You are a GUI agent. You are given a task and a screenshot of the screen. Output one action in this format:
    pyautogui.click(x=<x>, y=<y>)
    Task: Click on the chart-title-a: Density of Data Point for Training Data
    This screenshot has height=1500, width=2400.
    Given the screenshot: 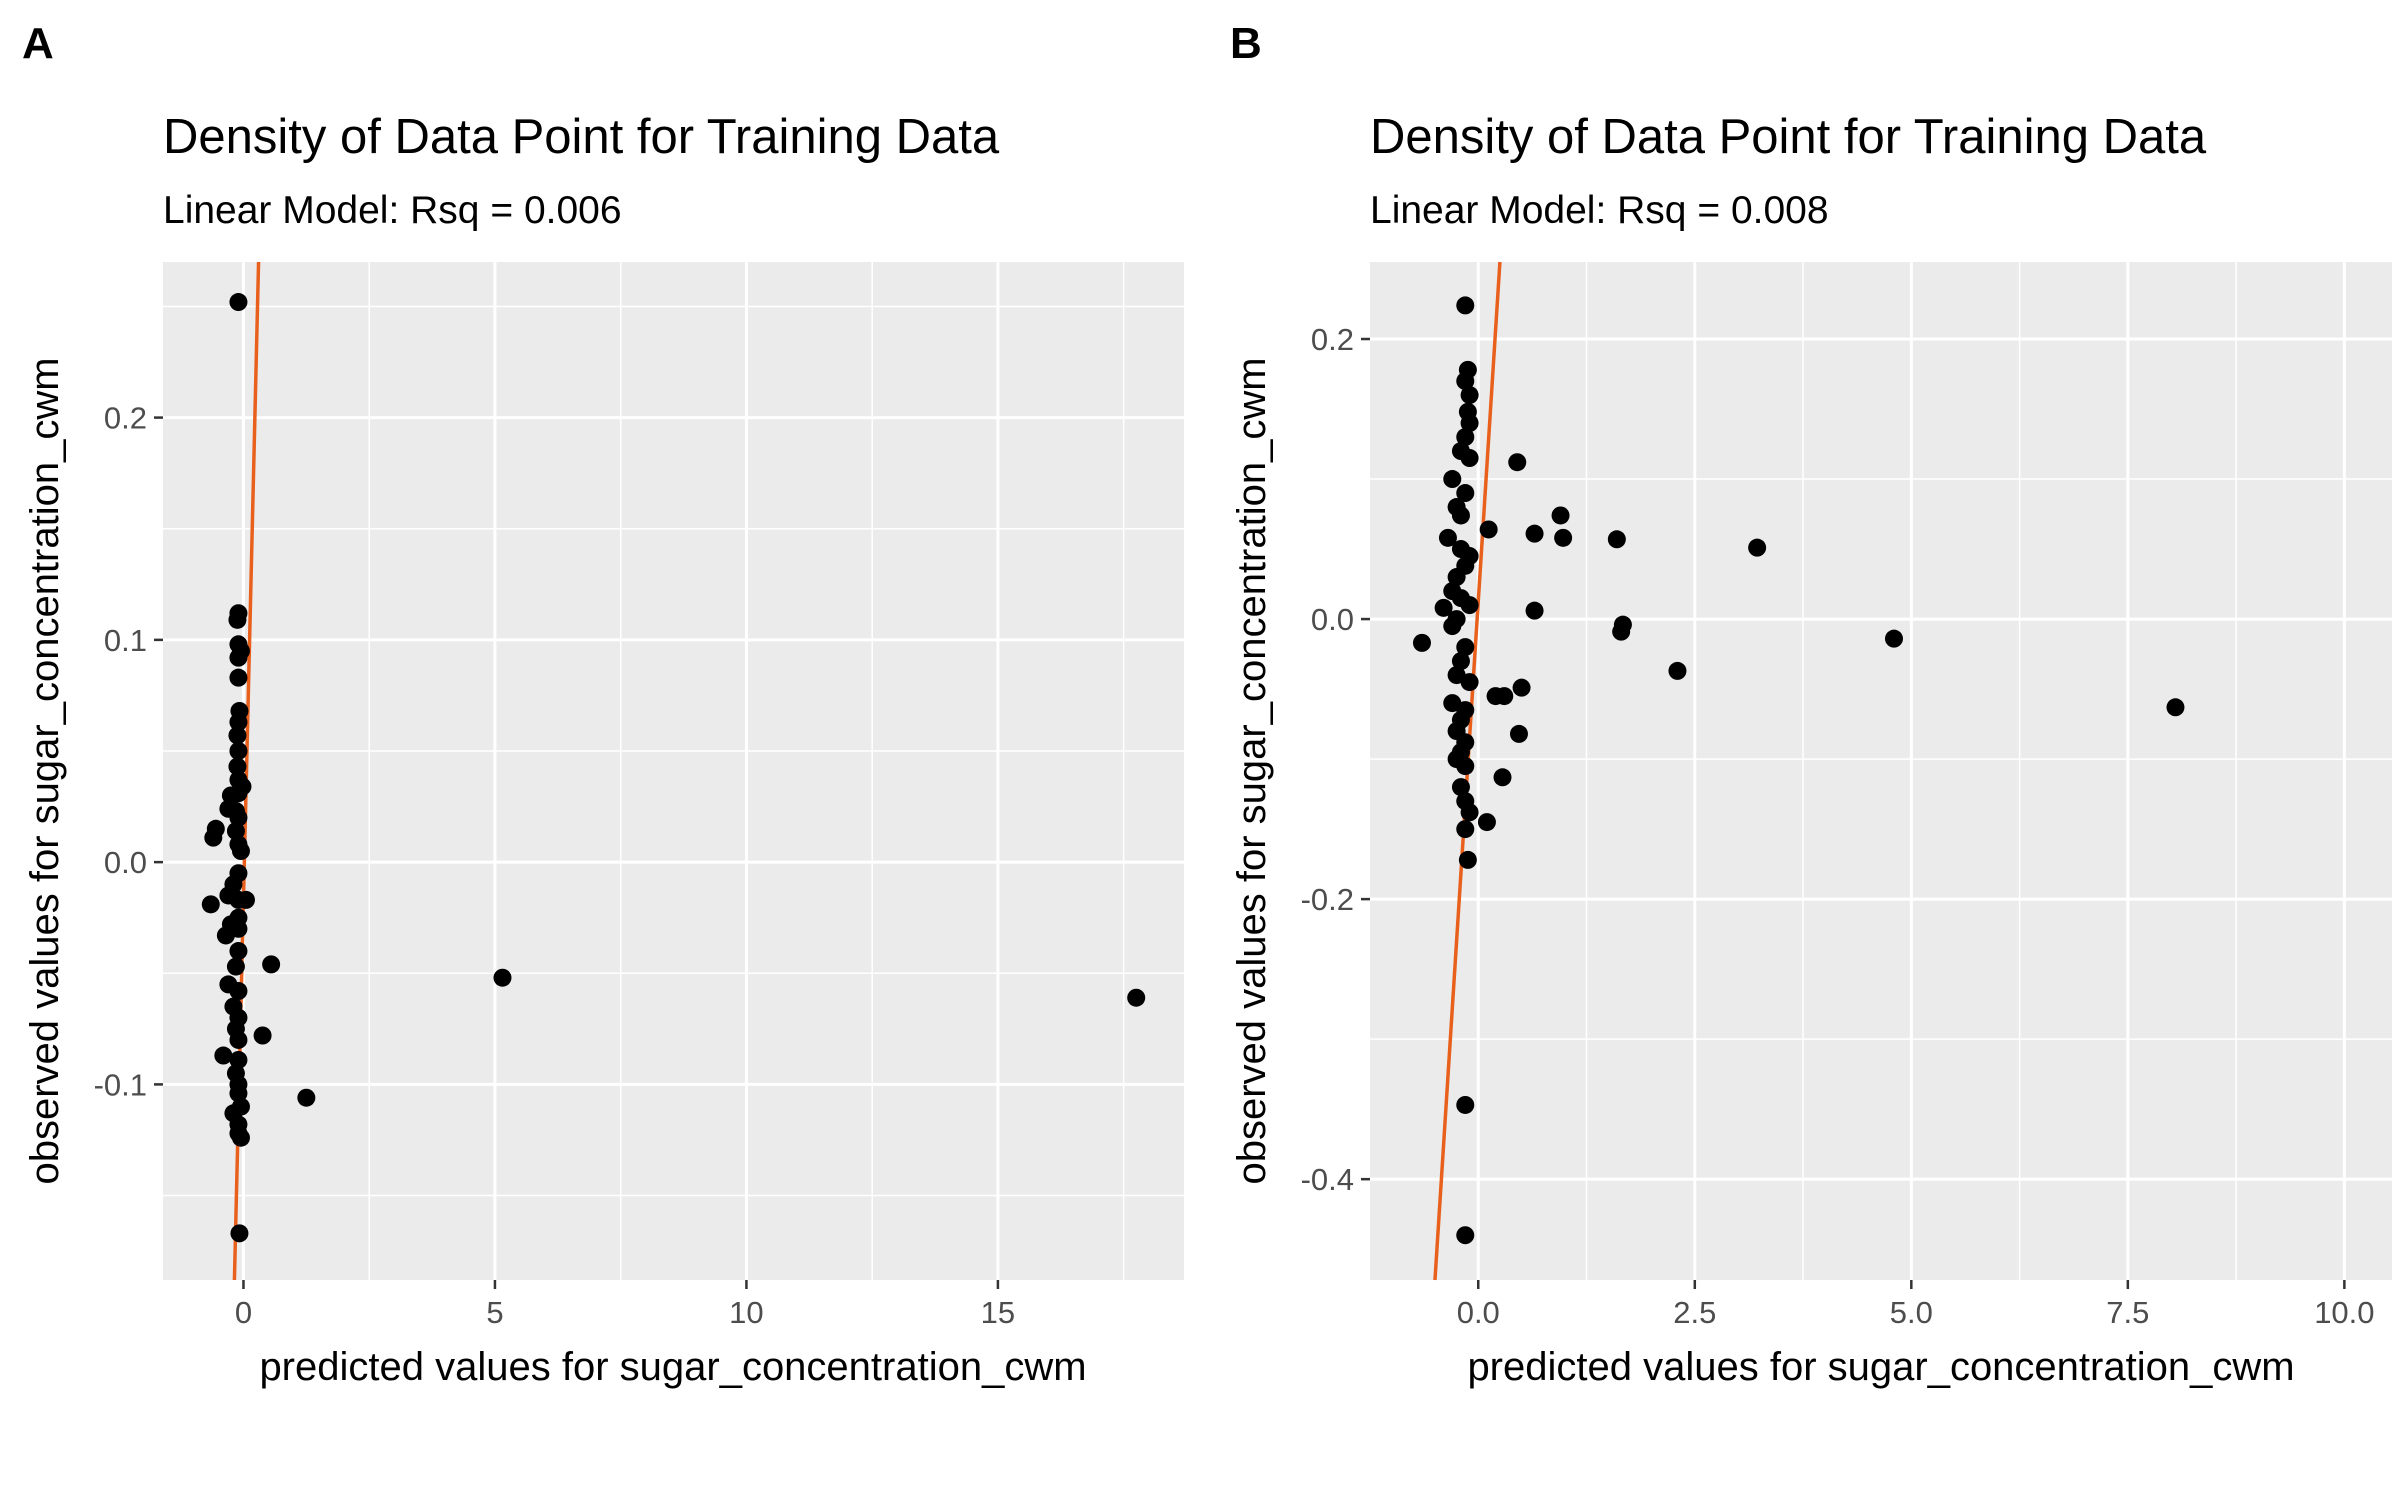 What is the action you would take?
    pyautogui.click(x=581, y=137)
    